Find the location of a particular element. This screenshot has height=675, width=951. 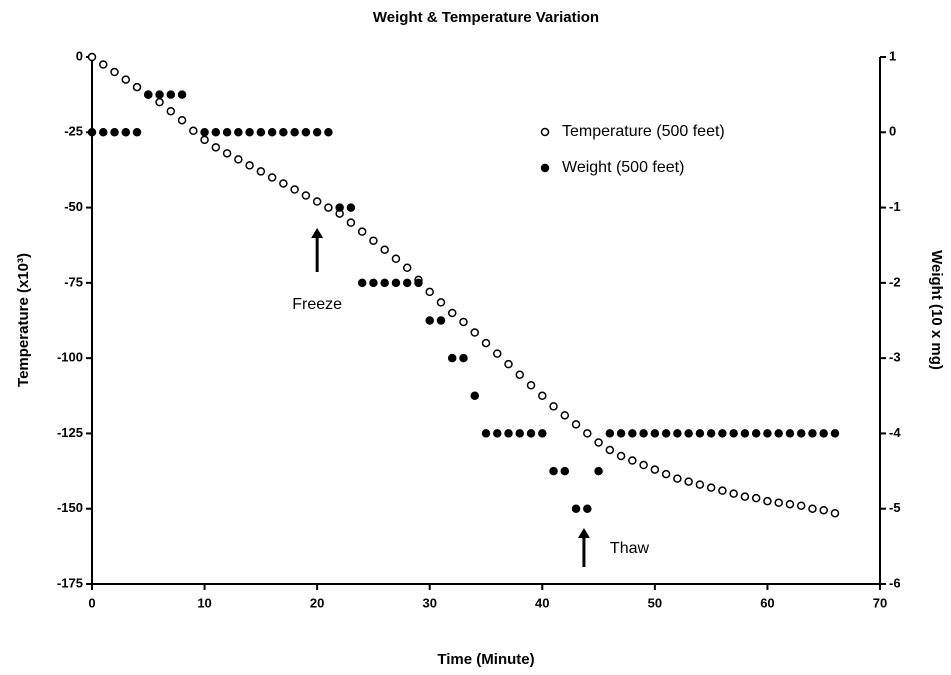

y2-tick-label: -6 is located at coordinates (895, 582).